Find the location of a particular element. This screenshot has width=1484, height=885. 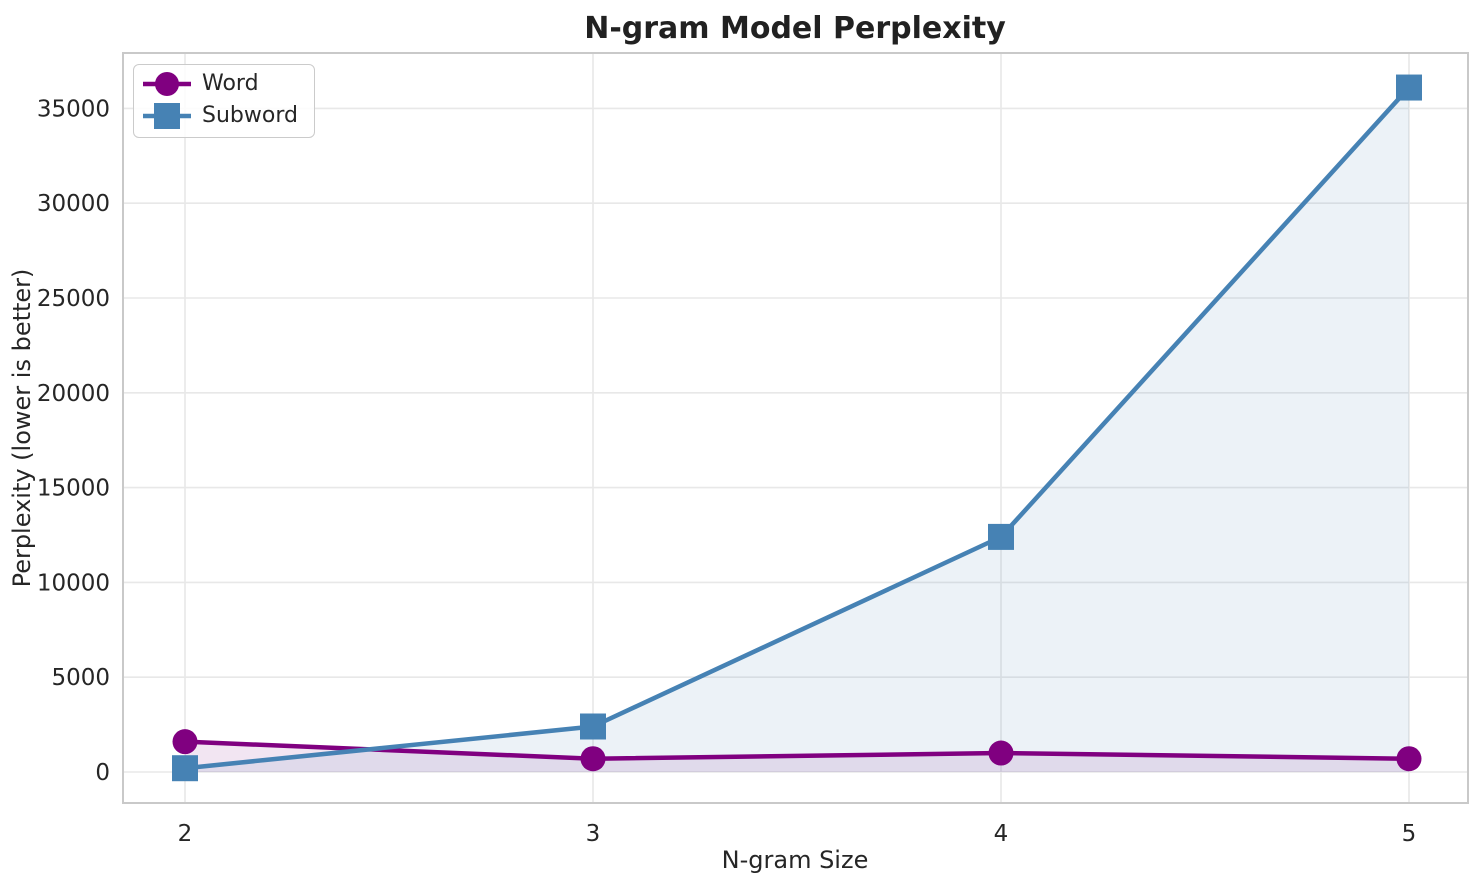

y-tick-label: 35000 is located at coordinates (73, 109).